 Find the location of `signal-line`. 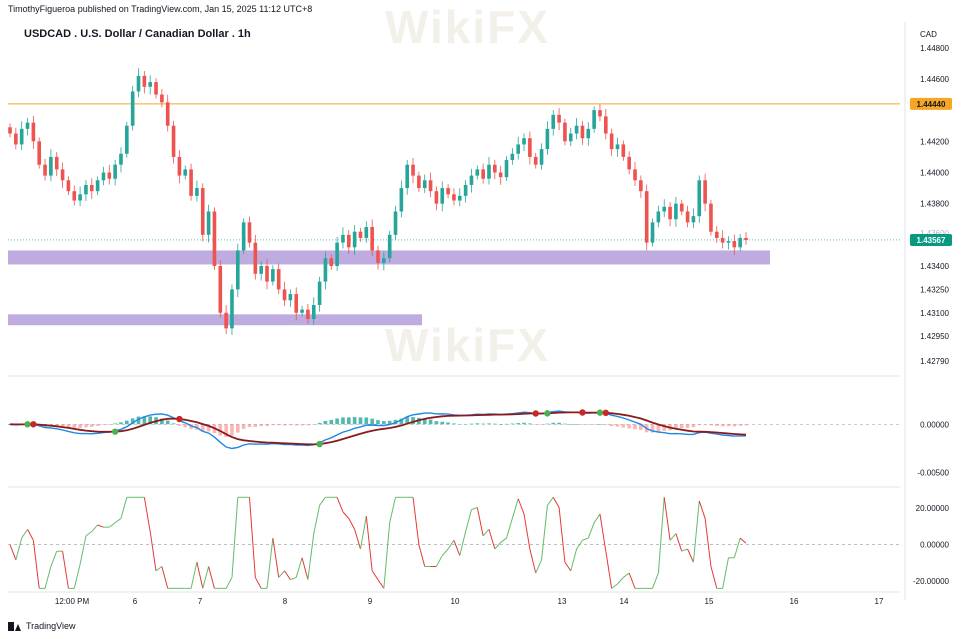

signal-line is located at coordinates (378, 428).